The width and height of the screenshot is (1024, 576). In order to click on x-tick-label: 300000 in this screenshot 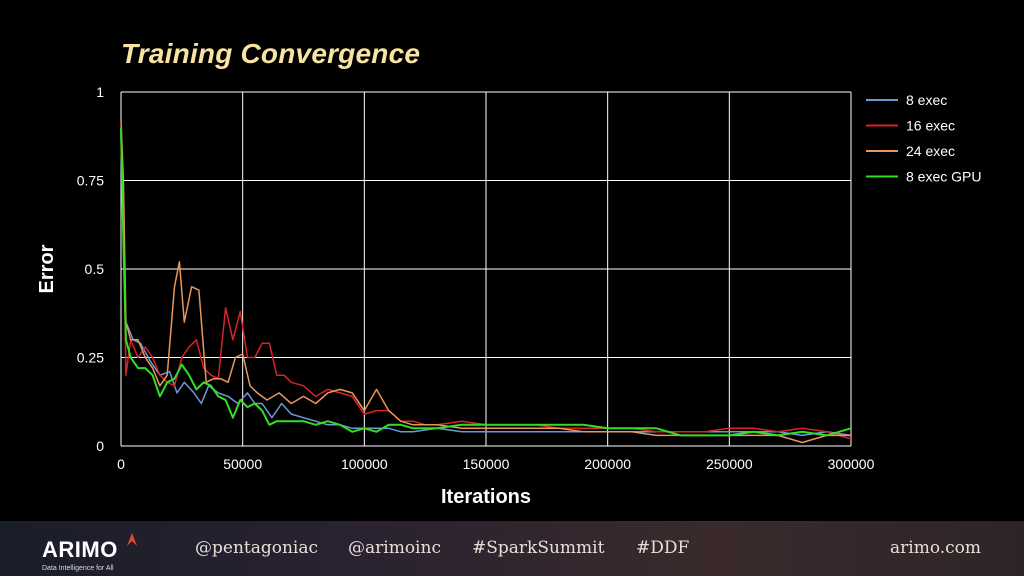, I will do `click(851, 464)`.